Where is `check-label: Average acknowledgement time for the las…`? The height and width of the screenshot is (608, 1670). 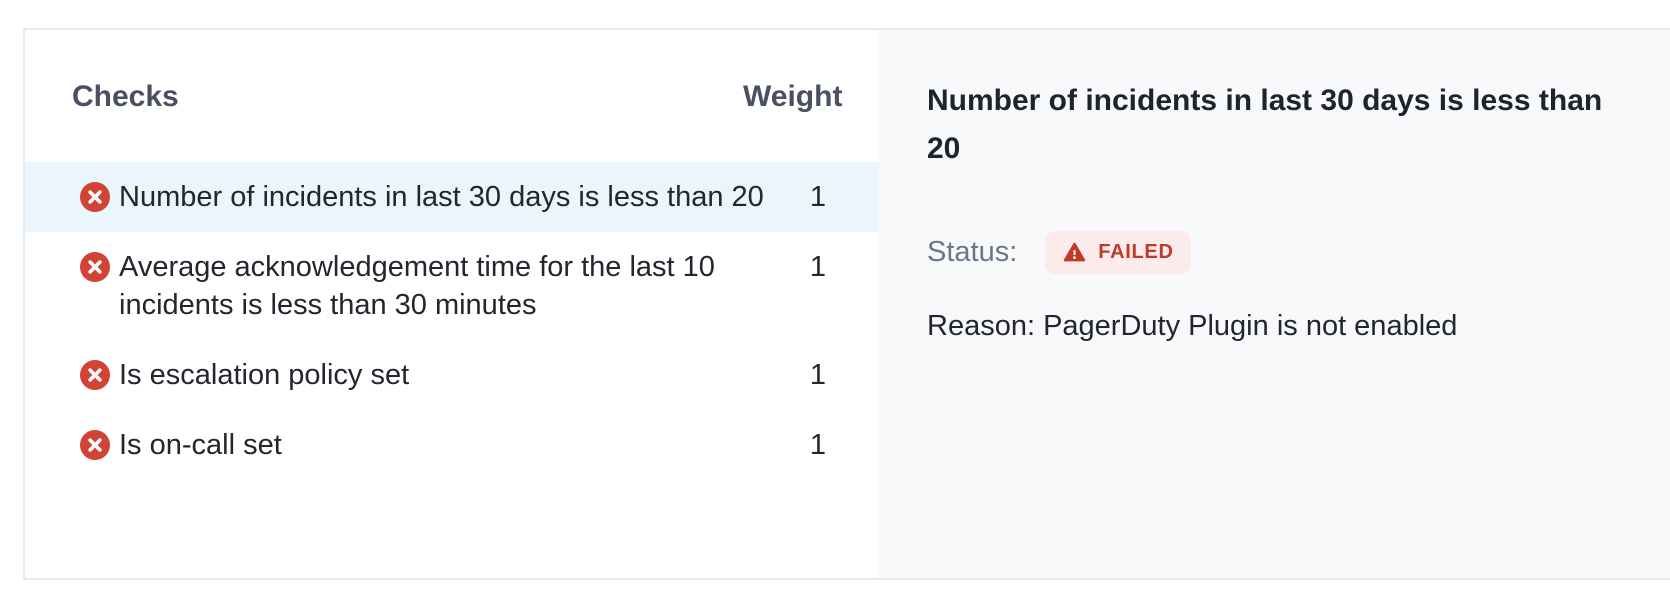
check-label: Average acknowledgement time for the las… is located at coordinates (417, 286).